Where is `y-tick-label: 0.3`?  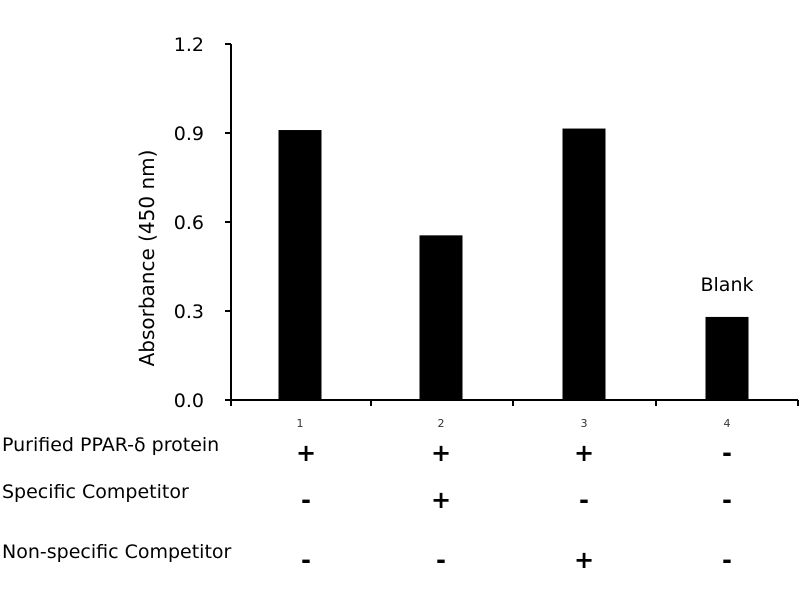 y-tick-label: 0.3 is located at coordinates (189, 312).